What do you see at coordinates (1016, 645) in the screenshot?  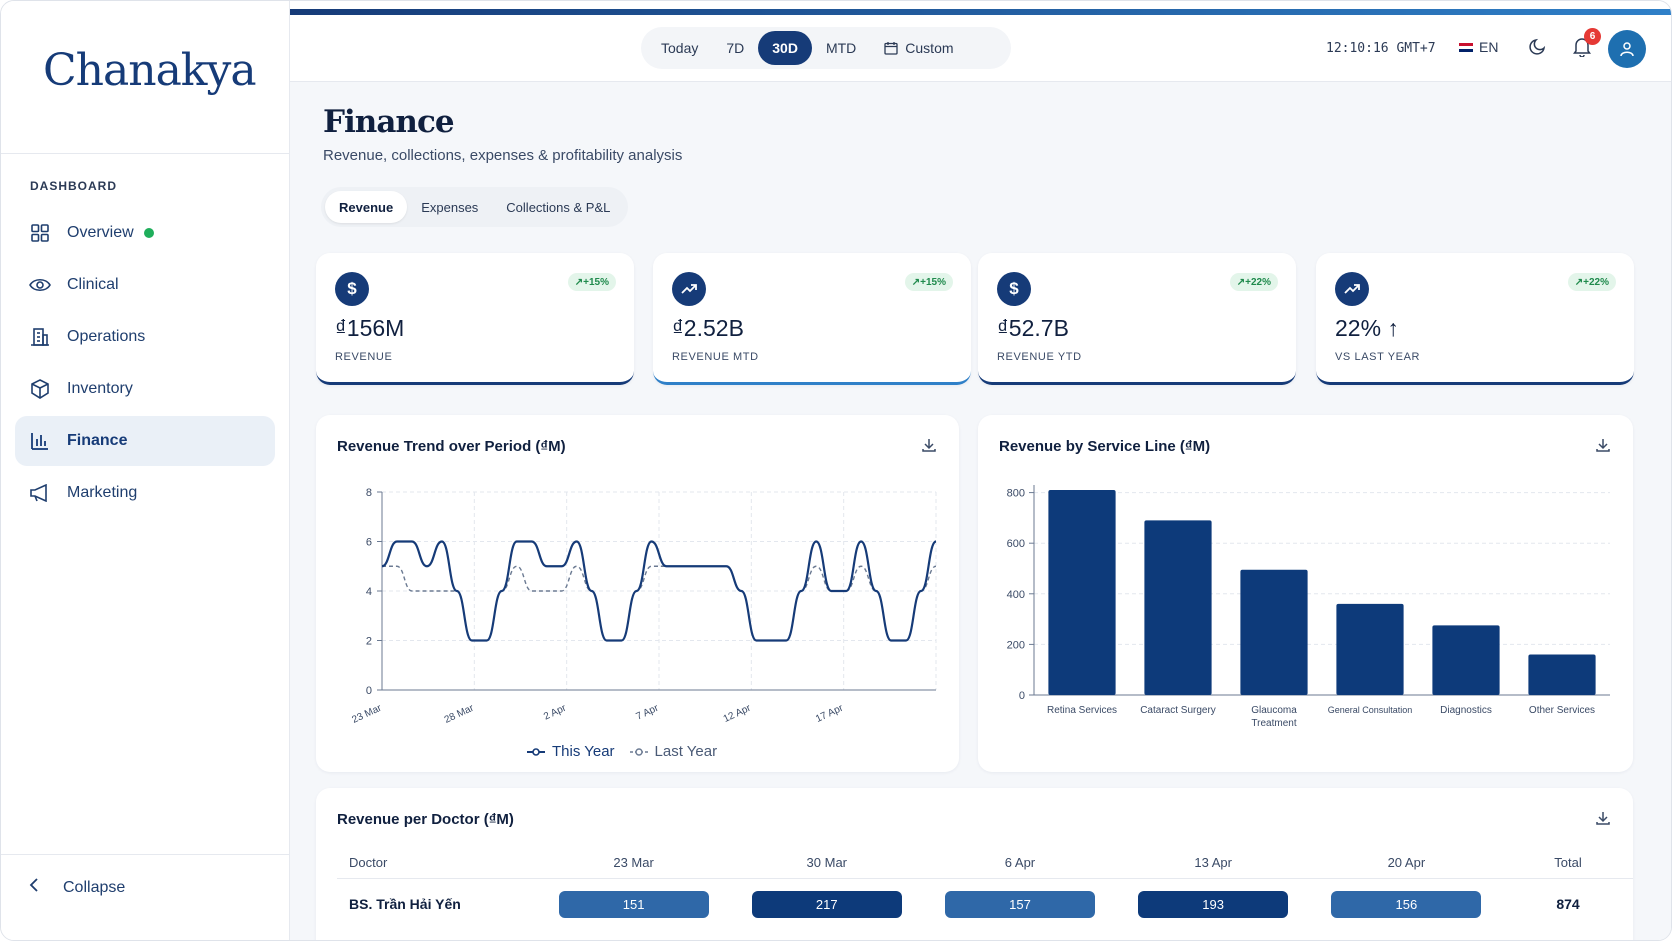 I see `y-tick-label: 200` at bounding box center [1016, 645].